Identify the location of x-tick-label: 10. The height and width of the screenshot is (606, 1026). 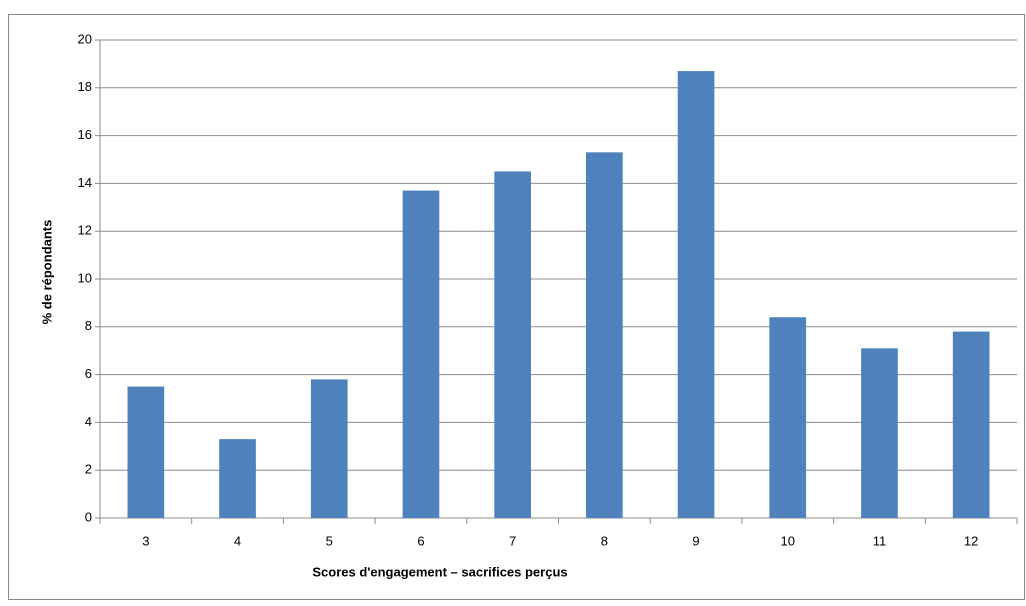
(788, 540).